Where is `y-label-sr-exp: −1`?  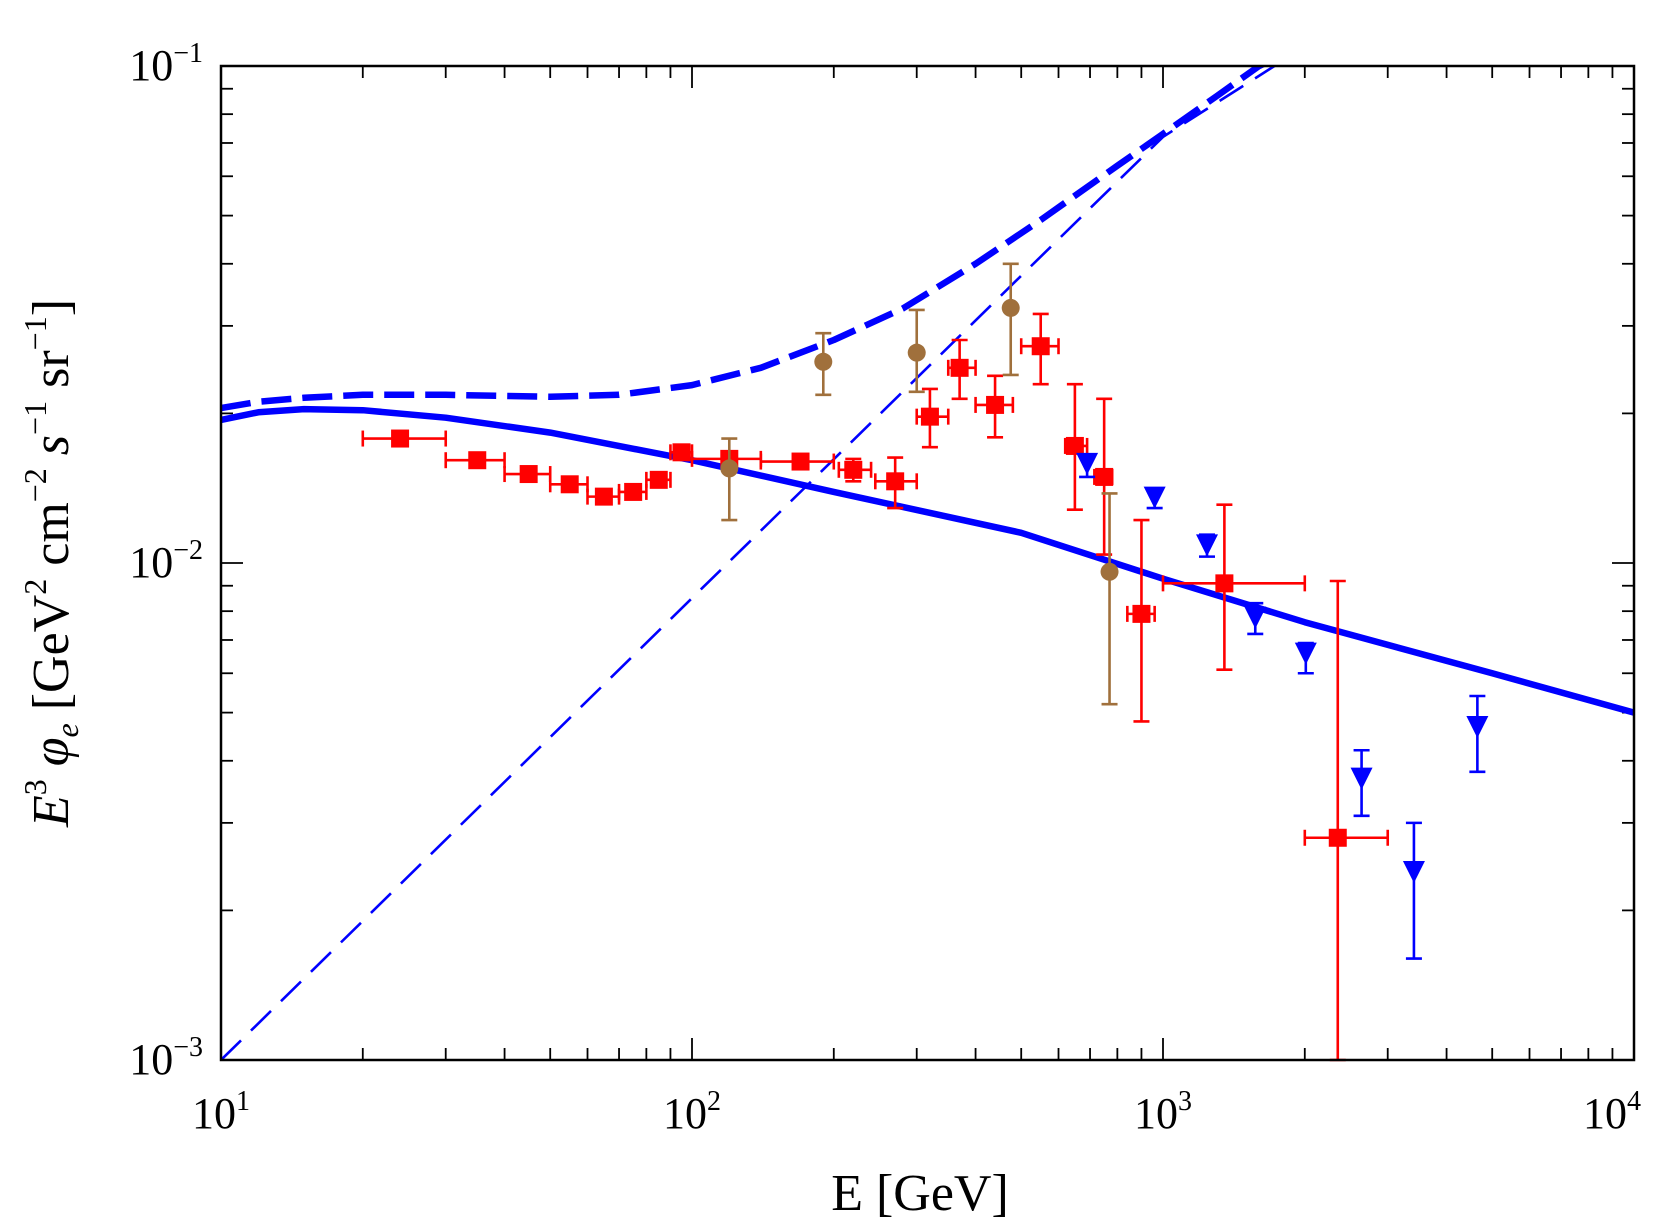
y-label-sr-exp: −1 is located at coordinates (35, 333).